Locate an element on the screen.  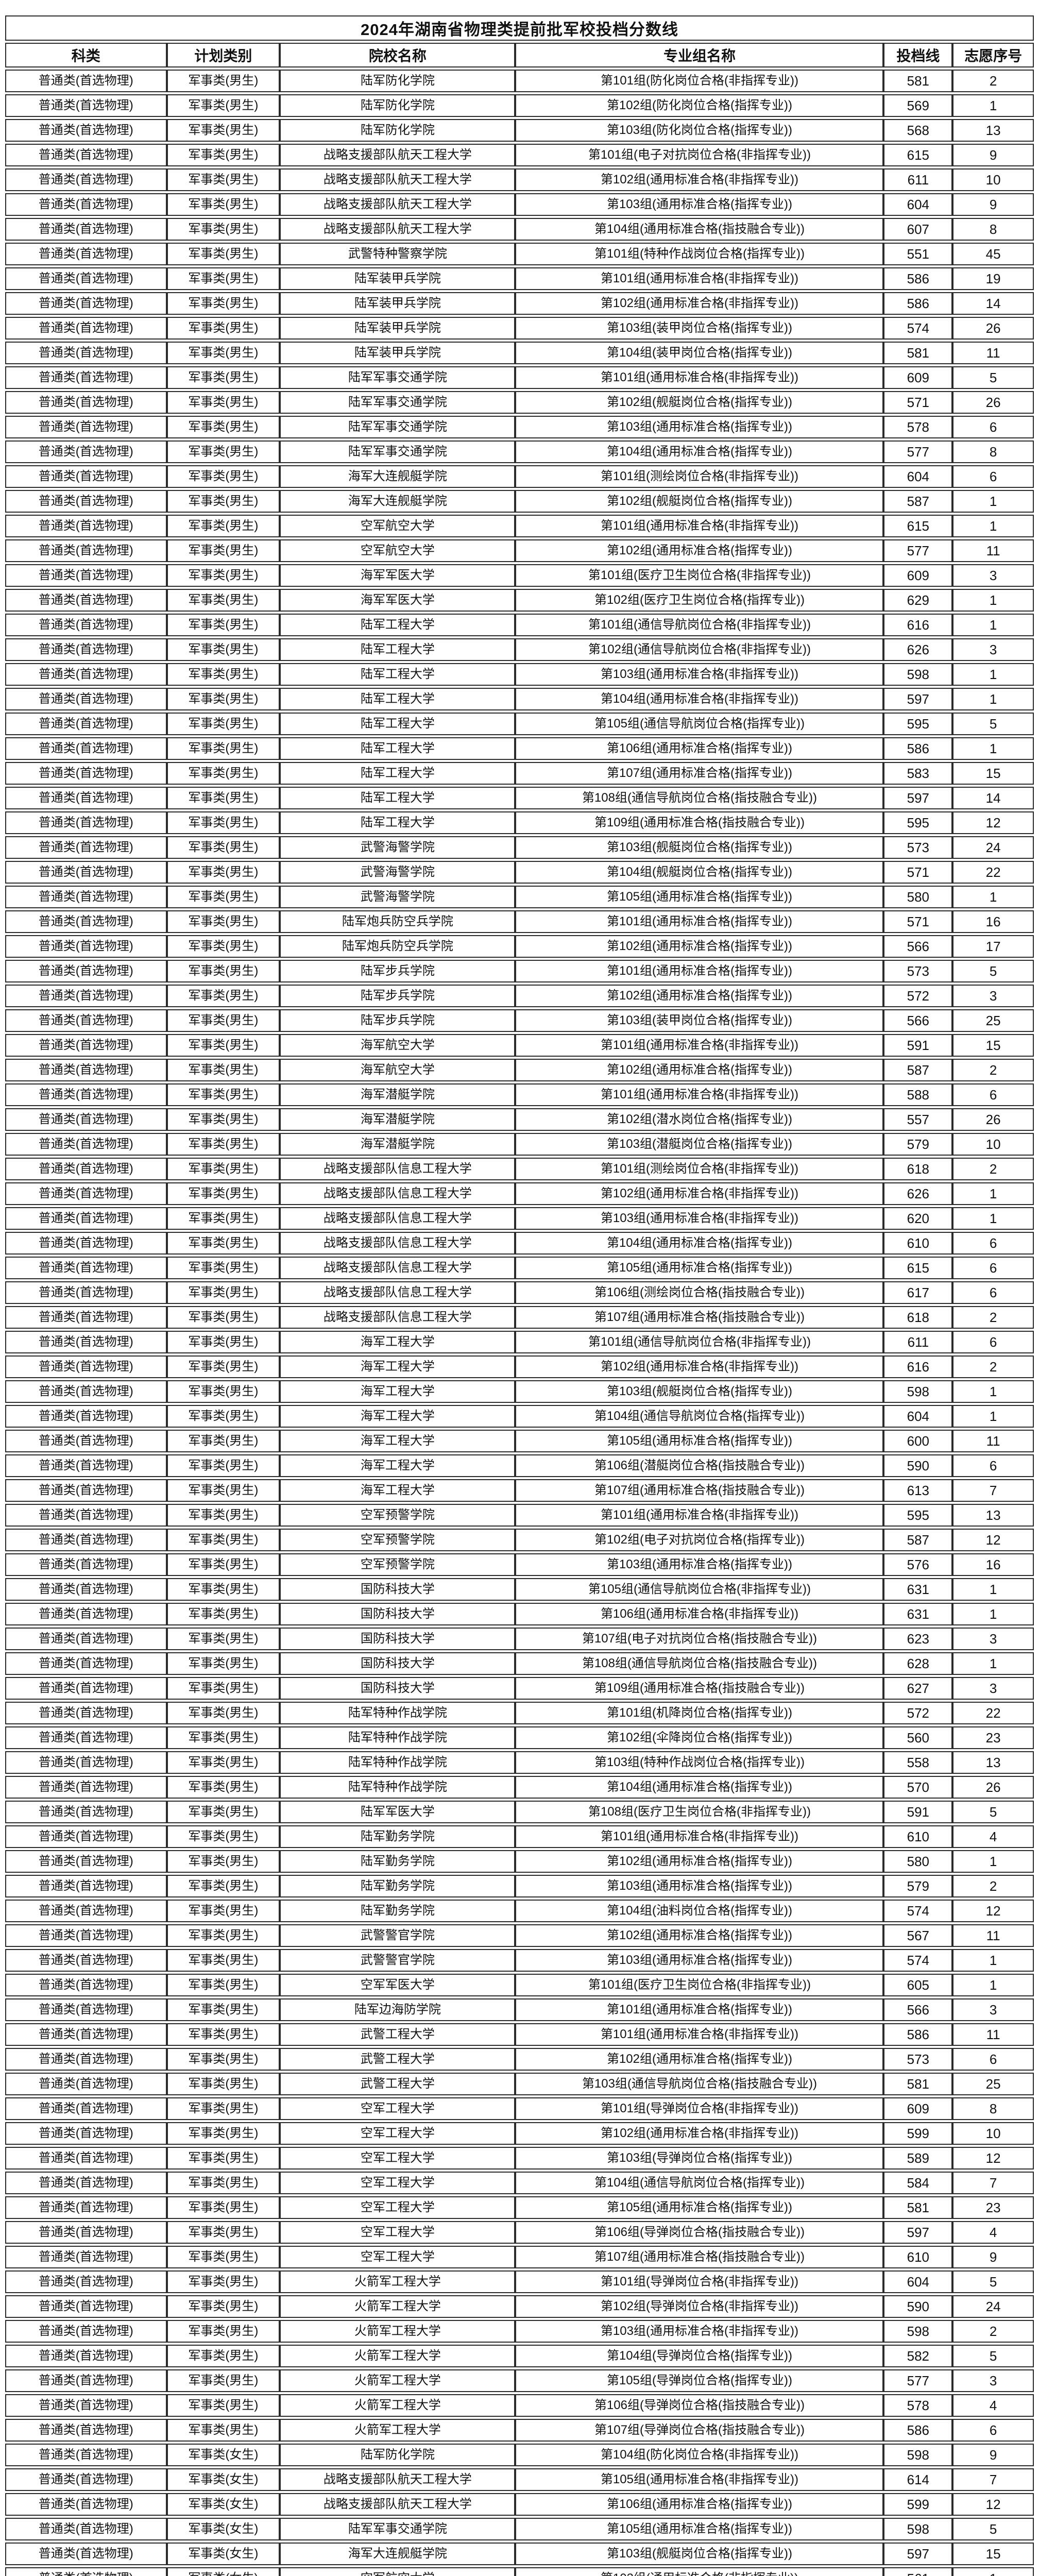
sequence-cell: 45 is located at coordinates (993, 254).